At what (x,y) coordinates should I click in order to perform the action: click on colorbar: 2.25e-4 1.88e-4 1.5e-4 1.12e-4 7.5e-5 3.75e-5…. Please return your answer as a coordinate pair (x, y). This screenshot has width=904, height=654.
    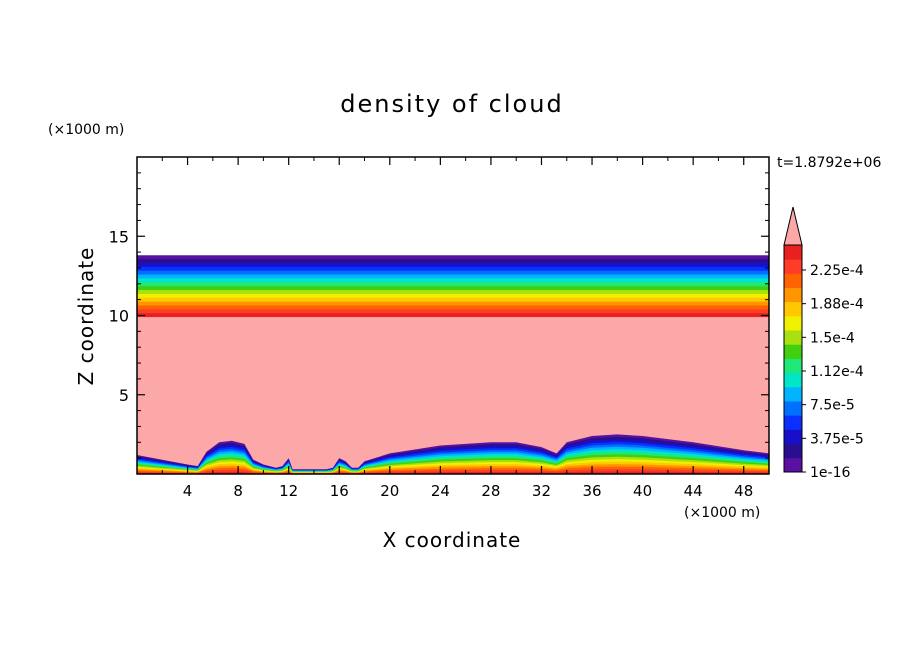
    Looking at the image, I should click on (823, 343).